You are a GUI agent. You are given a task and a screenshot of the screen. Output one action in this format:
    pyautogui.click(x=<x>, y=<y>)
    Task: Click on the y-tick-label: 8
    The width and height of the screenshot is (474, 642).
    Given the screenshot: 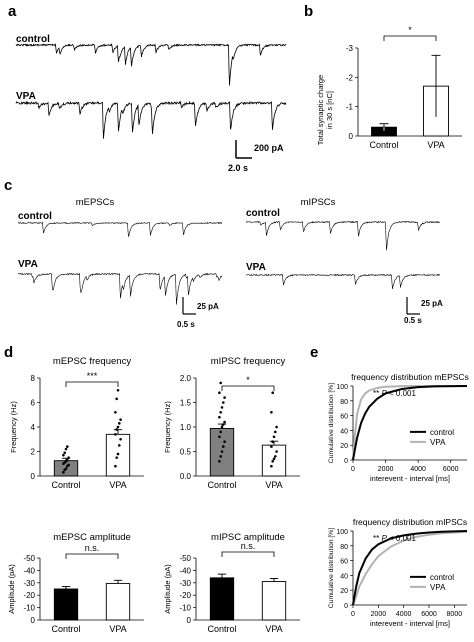 What is the action you would take?
    pyautogui.click(x=33, y=378)
    